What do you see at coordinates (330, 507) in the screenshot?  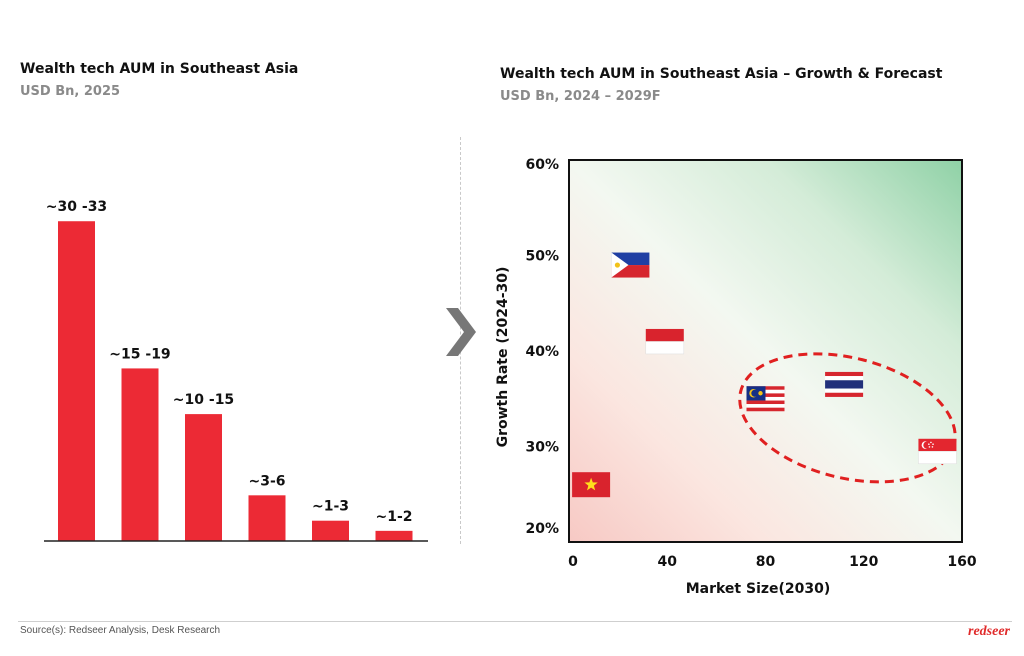 I see `bar-value-label: ~1-3` at bounding box center [330, 507].